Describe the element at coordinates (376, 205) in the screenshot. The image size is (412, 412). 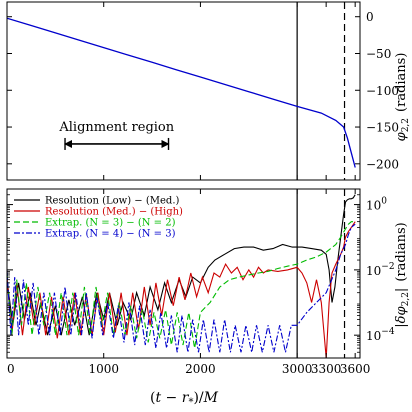
I see `y-tick-label-0: 10⁰` at that location.